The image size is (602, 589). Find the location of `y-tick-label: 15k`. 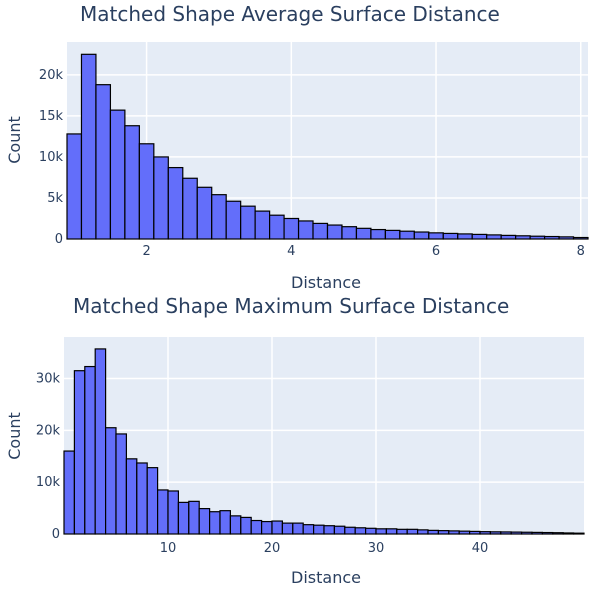

y-tick-label: 15k is located at coordinates (51, 116).